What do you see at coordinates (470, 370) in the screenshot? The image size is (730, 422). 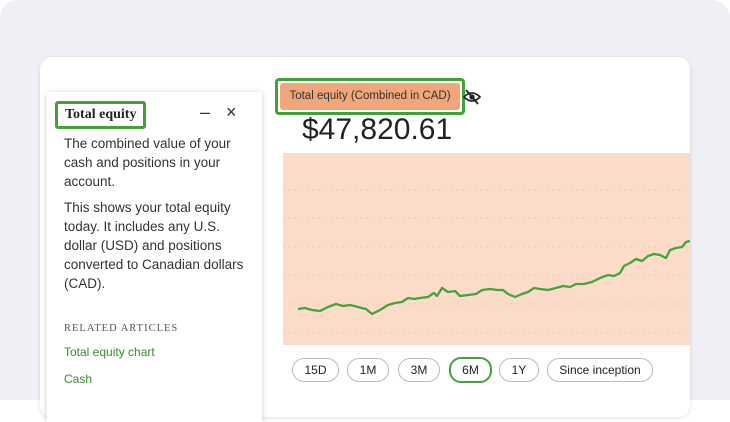 I see `range-button-selected: 6M` at bounding box center [470, 370].